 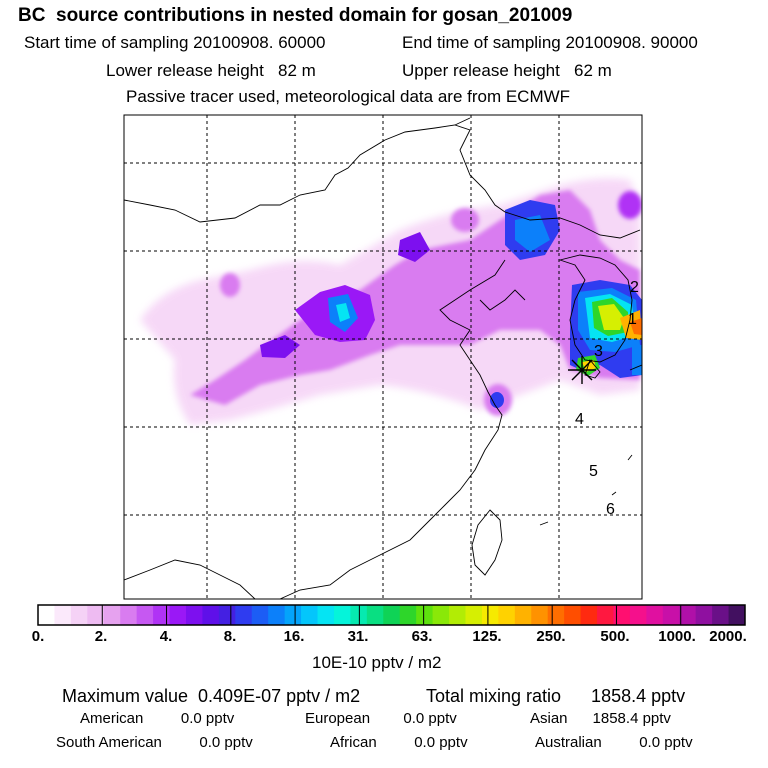 I want to click on colorbar-tick-label: 31., so click(x=358, y=636).